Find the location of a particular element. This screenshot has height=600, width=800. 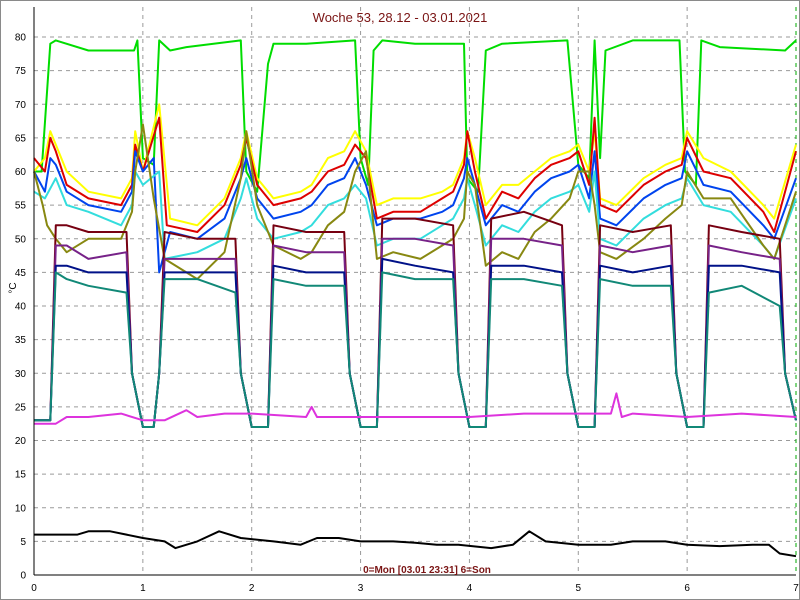

y-tick-label: 20 is located at coordinates (21, 441).